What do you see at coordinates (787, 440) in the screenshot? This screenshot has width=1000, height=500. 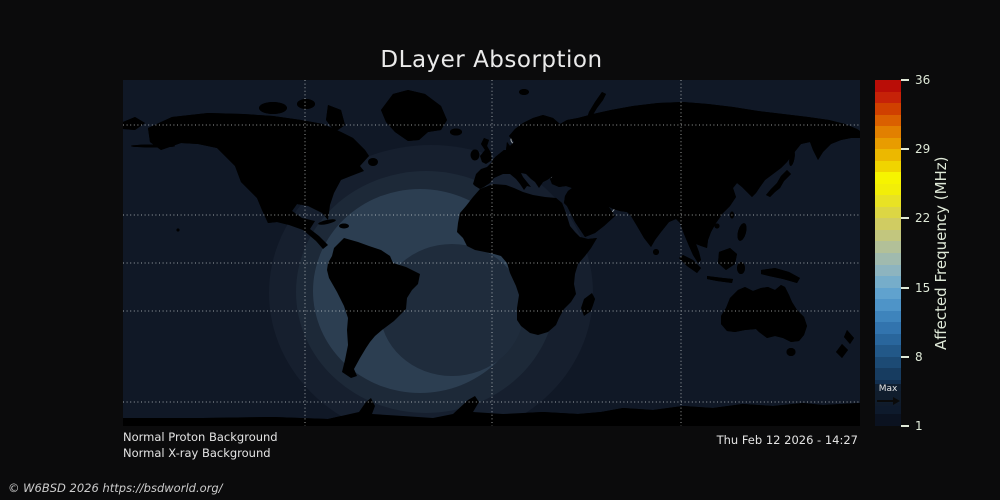 I see `timestamp: Thu Feb 12 2026 - 14:27` at bounding box center [787, 440].